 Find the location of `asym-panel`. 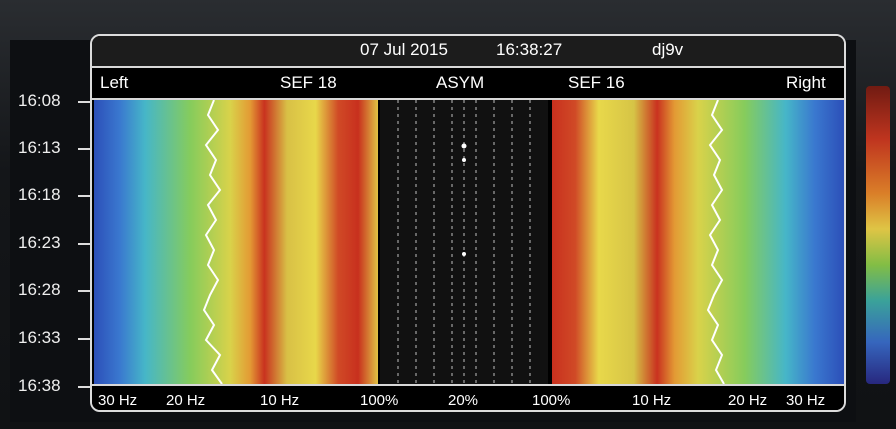

asym-panel is located at coordinates (464, 242).